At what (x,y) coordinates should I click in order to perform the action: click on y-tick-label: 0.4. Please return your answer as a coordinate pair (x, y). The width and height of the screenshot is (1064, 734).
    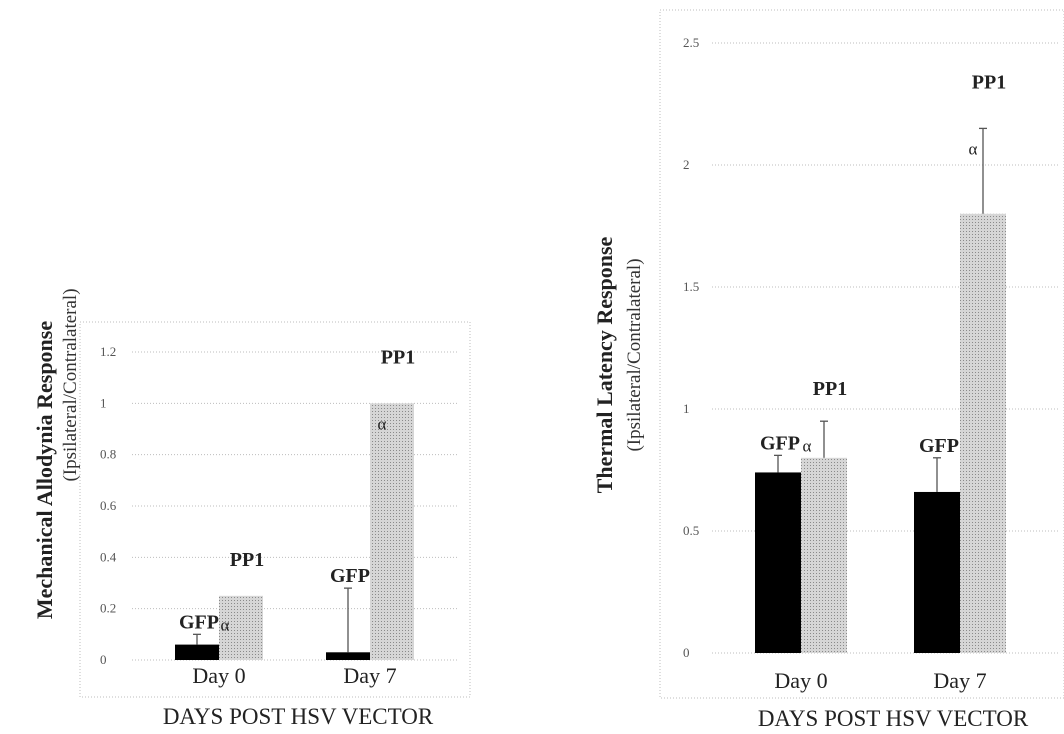
    Looking at the image, I should click on (108, 556).